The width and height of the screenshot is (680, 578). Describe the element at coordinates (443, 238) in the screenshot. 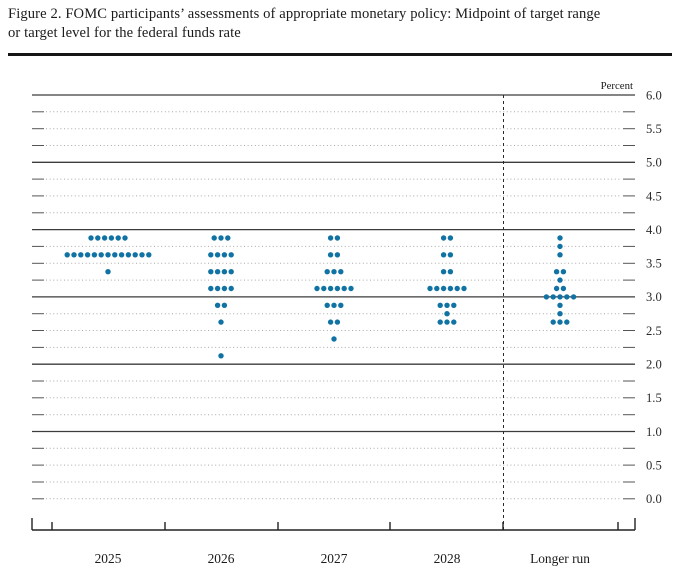

I see `dot-2028-3.875` at that location.